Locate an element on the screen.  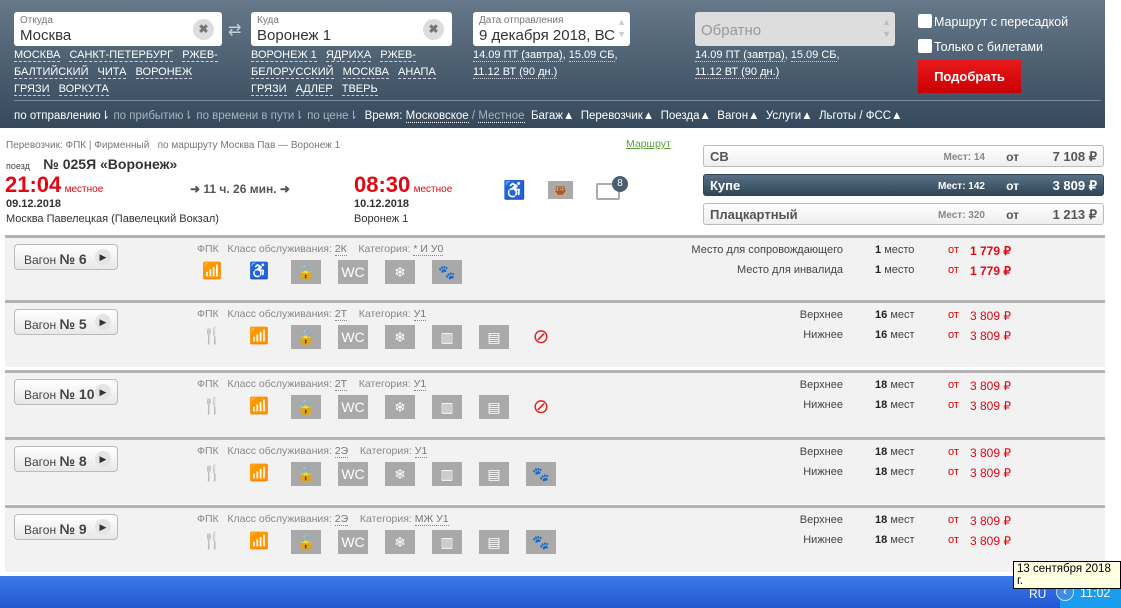
swap-icon: ⇄ is located at coordinates (235, 30).